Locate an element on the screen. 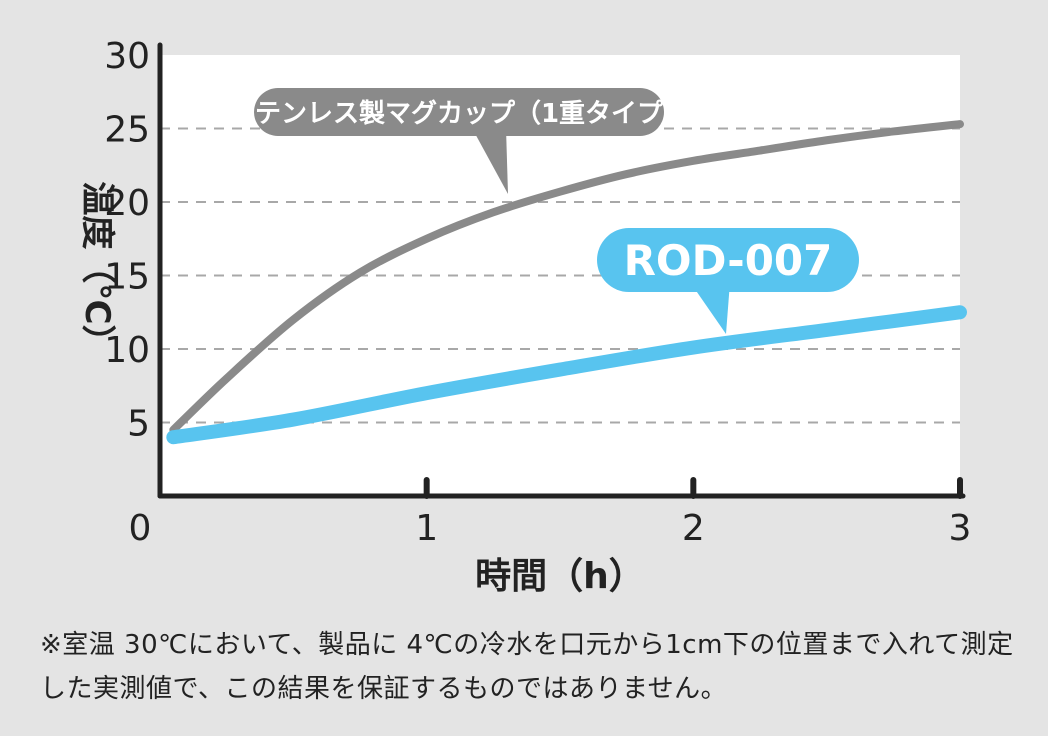  series-label-0: ステンレス製マグカップ（1重タイプ） is located at coordinates (459, 114).